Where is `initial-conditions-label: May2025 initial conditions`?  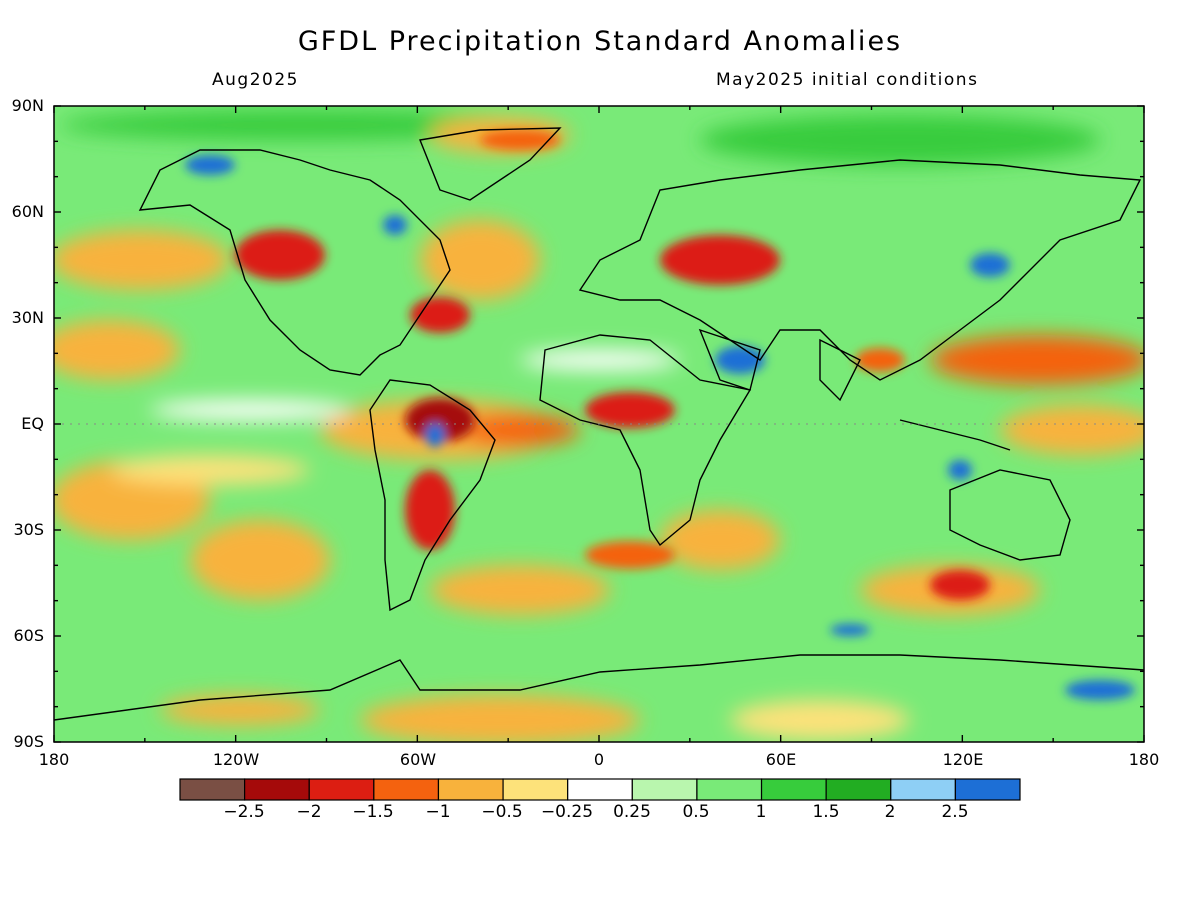 initial-conditions-label: May2025 initial conditions is located at coordinates (847, 80).